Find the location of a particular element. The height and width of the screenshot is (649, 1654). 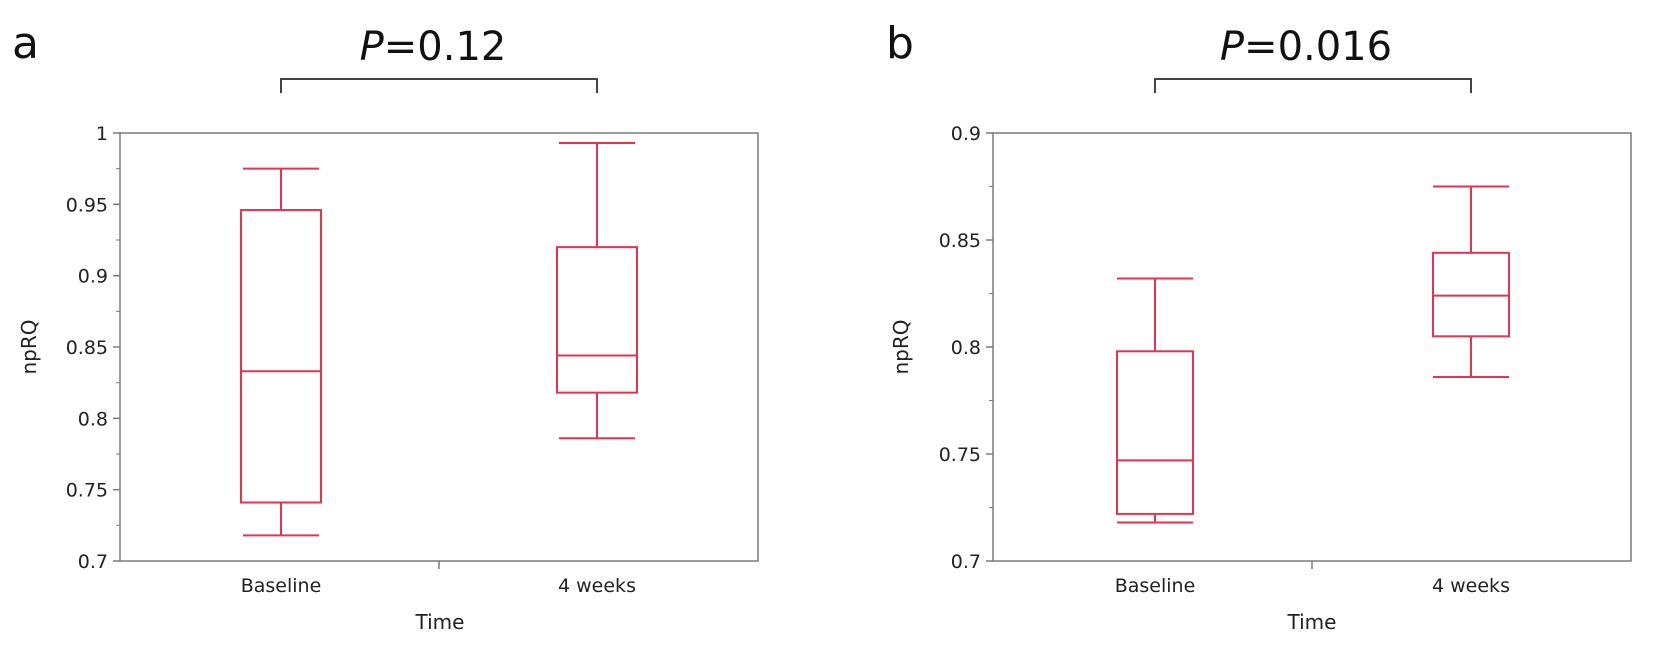

panel-b-x-axis: Baseline 4 weeks is located at coordinates (1312, 579).